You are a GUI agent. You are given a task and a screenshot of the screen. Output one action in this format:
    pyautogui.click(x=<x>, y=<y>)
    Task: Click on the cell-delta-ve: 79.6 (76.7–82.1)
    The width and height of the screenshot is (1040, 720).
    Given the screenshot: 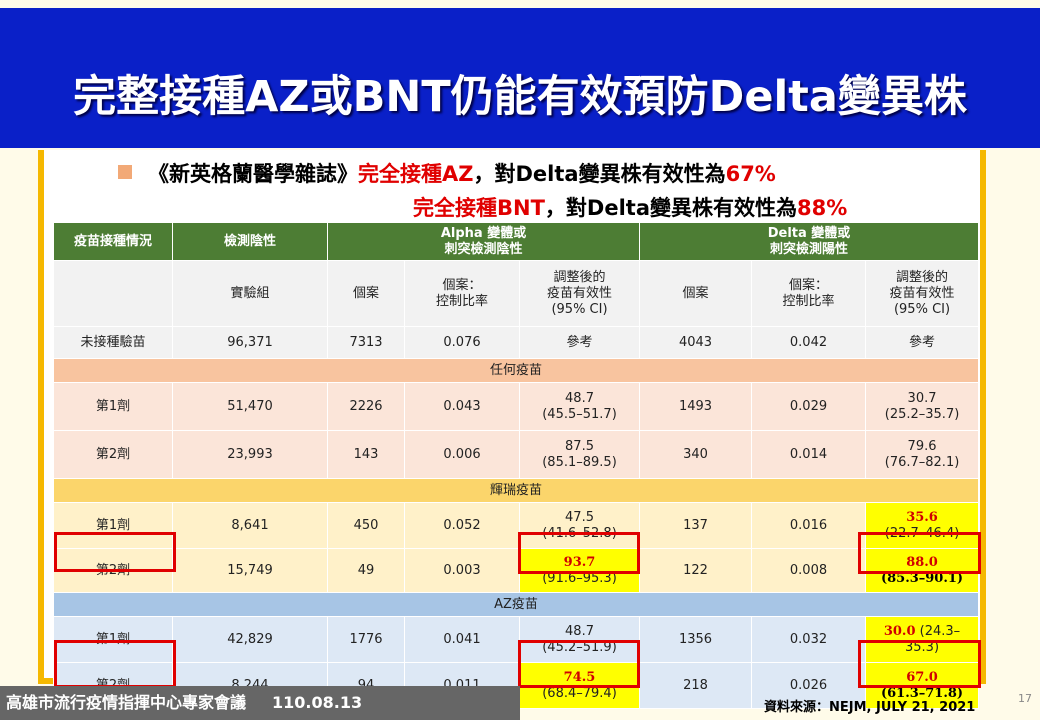 What is the action you would take?
    pyautogui.click(x=922, y=454)
    